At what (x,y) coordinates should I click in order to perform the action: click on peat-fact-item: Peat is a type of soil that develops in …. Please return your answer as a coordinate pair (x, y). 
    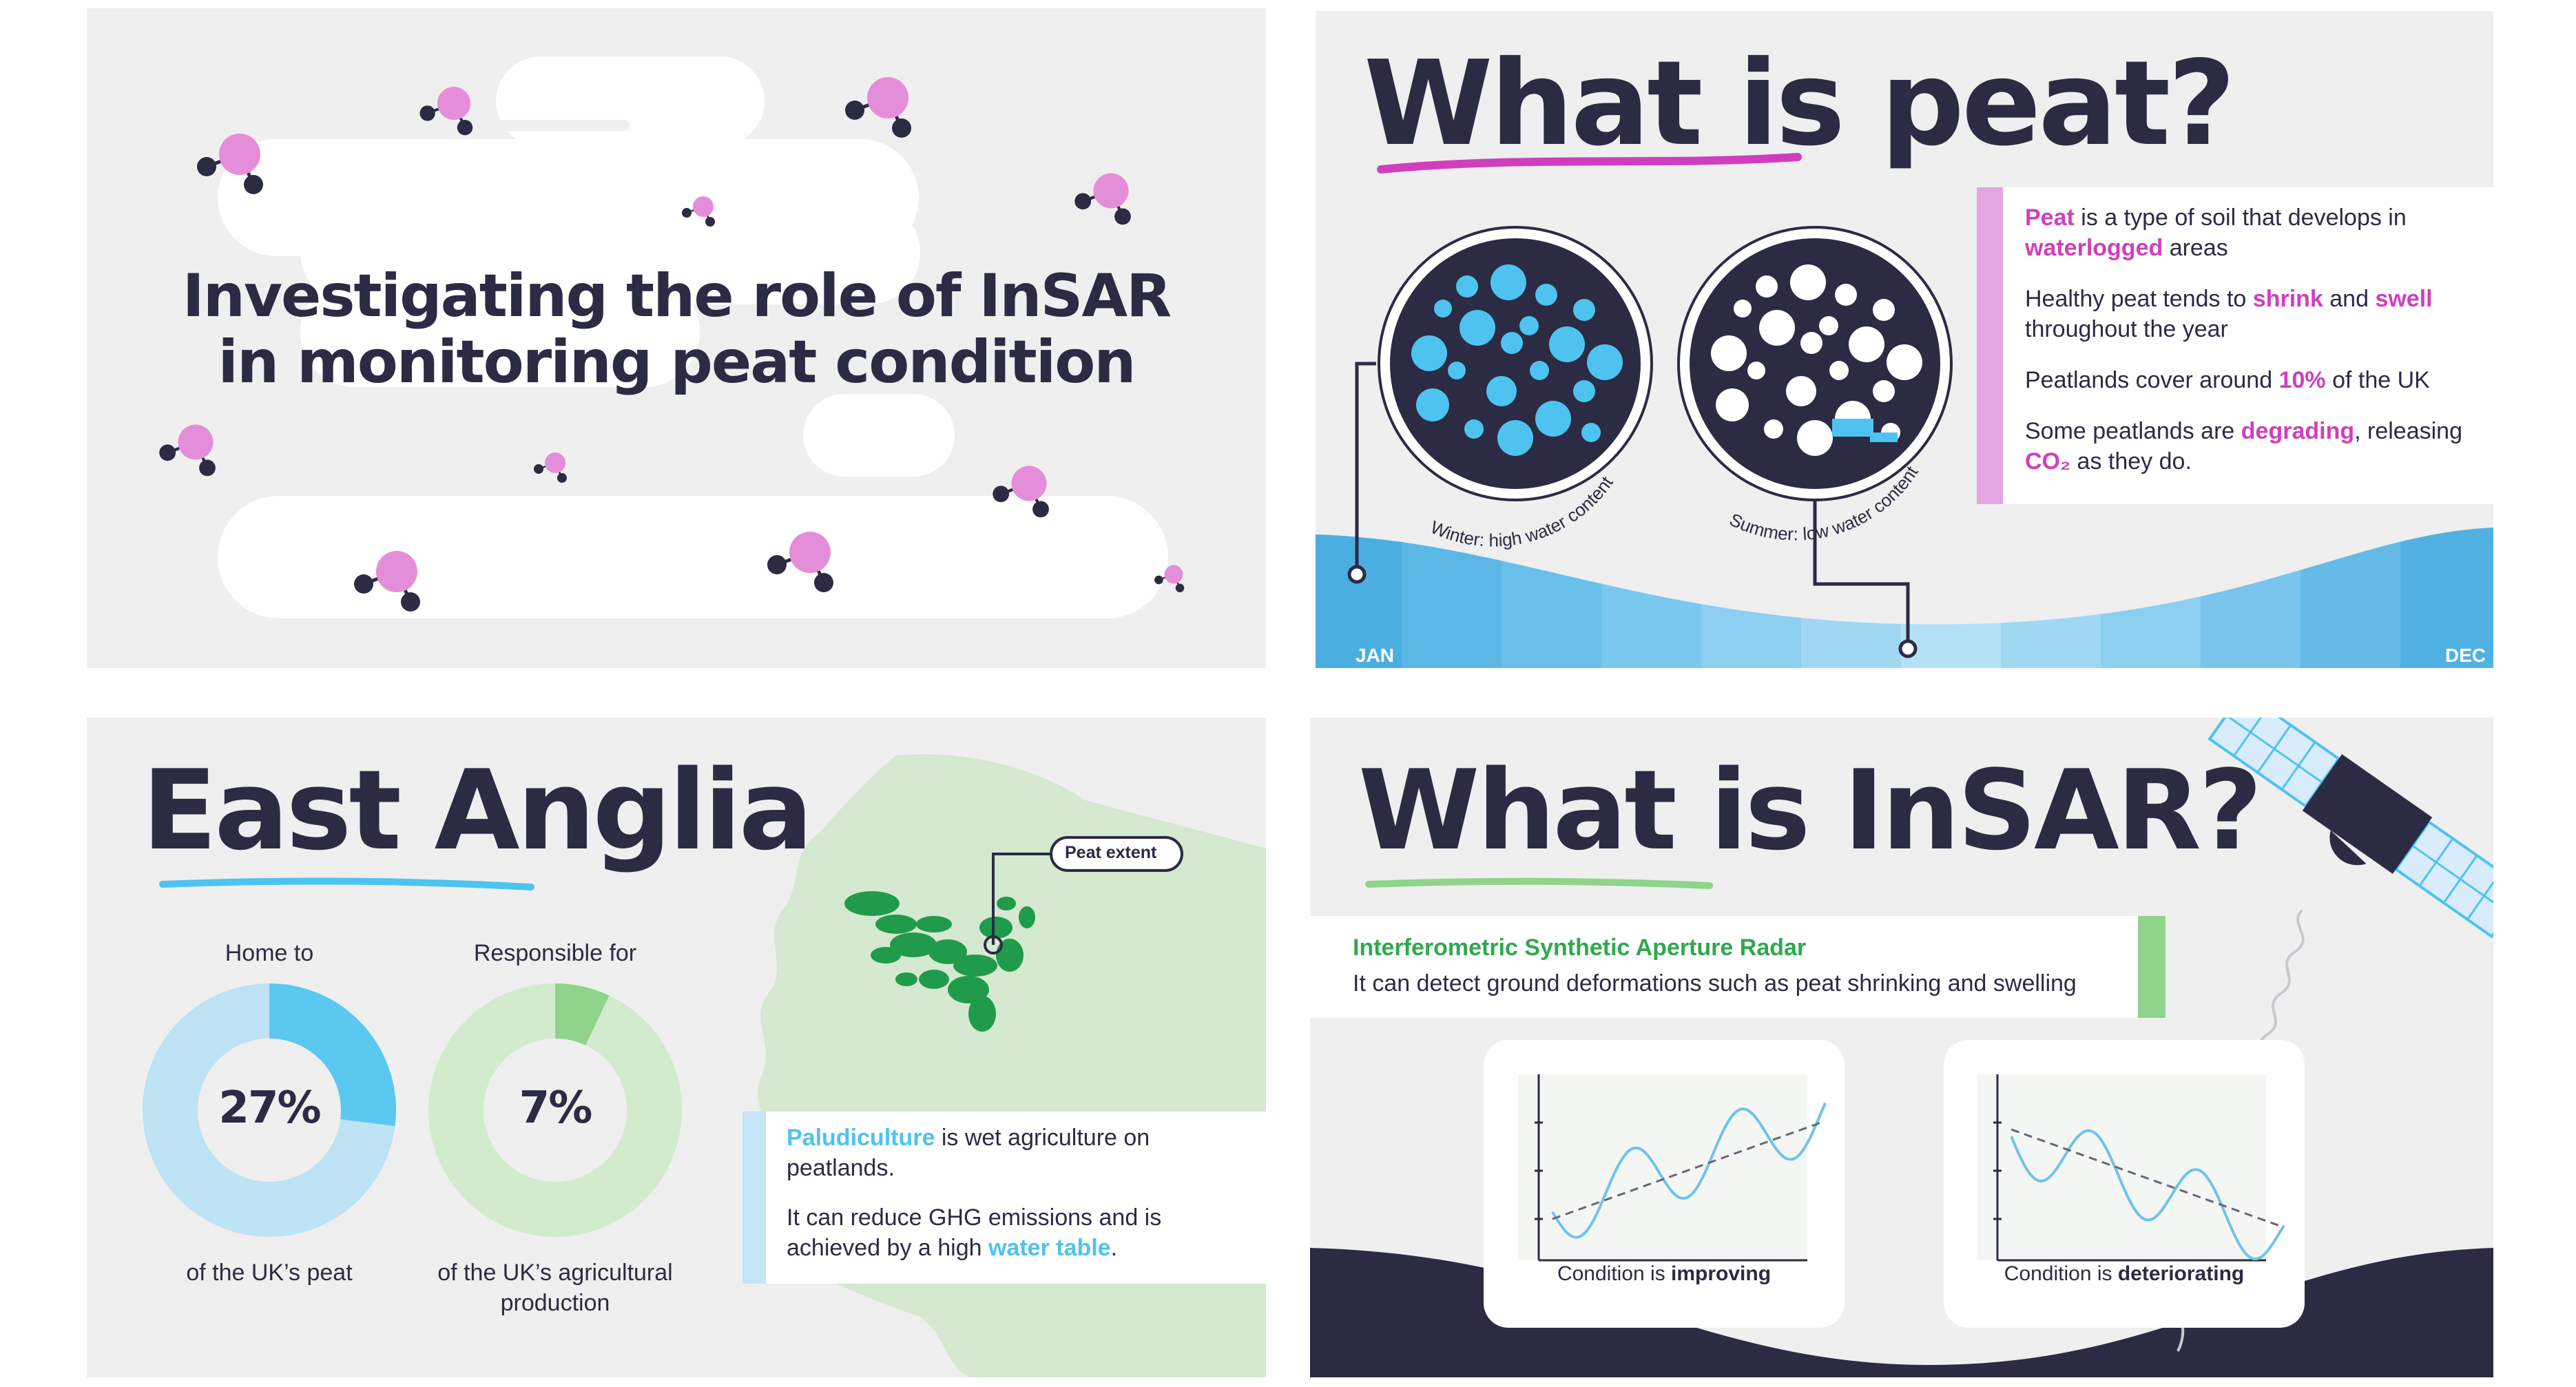
    Looking at the image, I should click on (2249, 232).